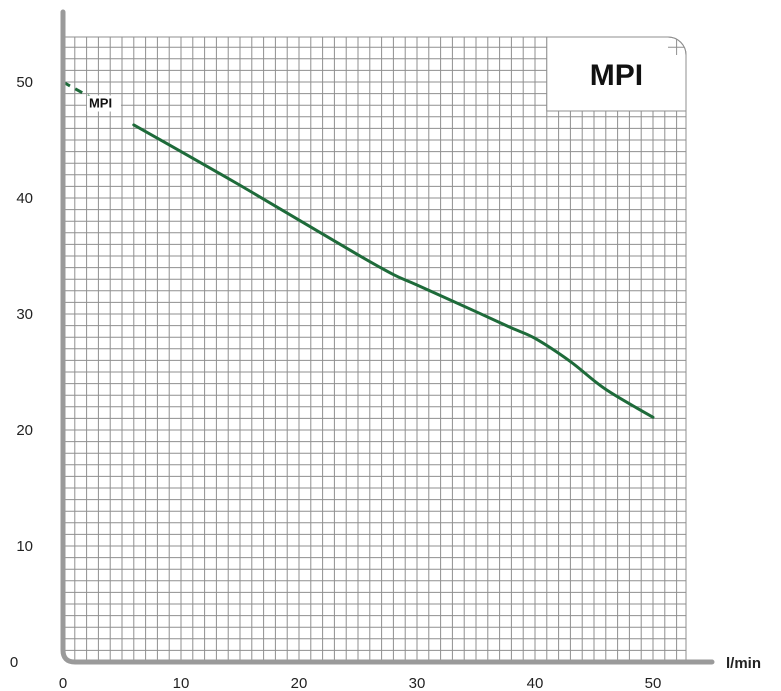 The height and width of the screenshot is (691, 781). Describe the element at coordinates (21, 372) in the screenshot. I see `y-tick-labels: 0 10 20 30 40 50` at that location.